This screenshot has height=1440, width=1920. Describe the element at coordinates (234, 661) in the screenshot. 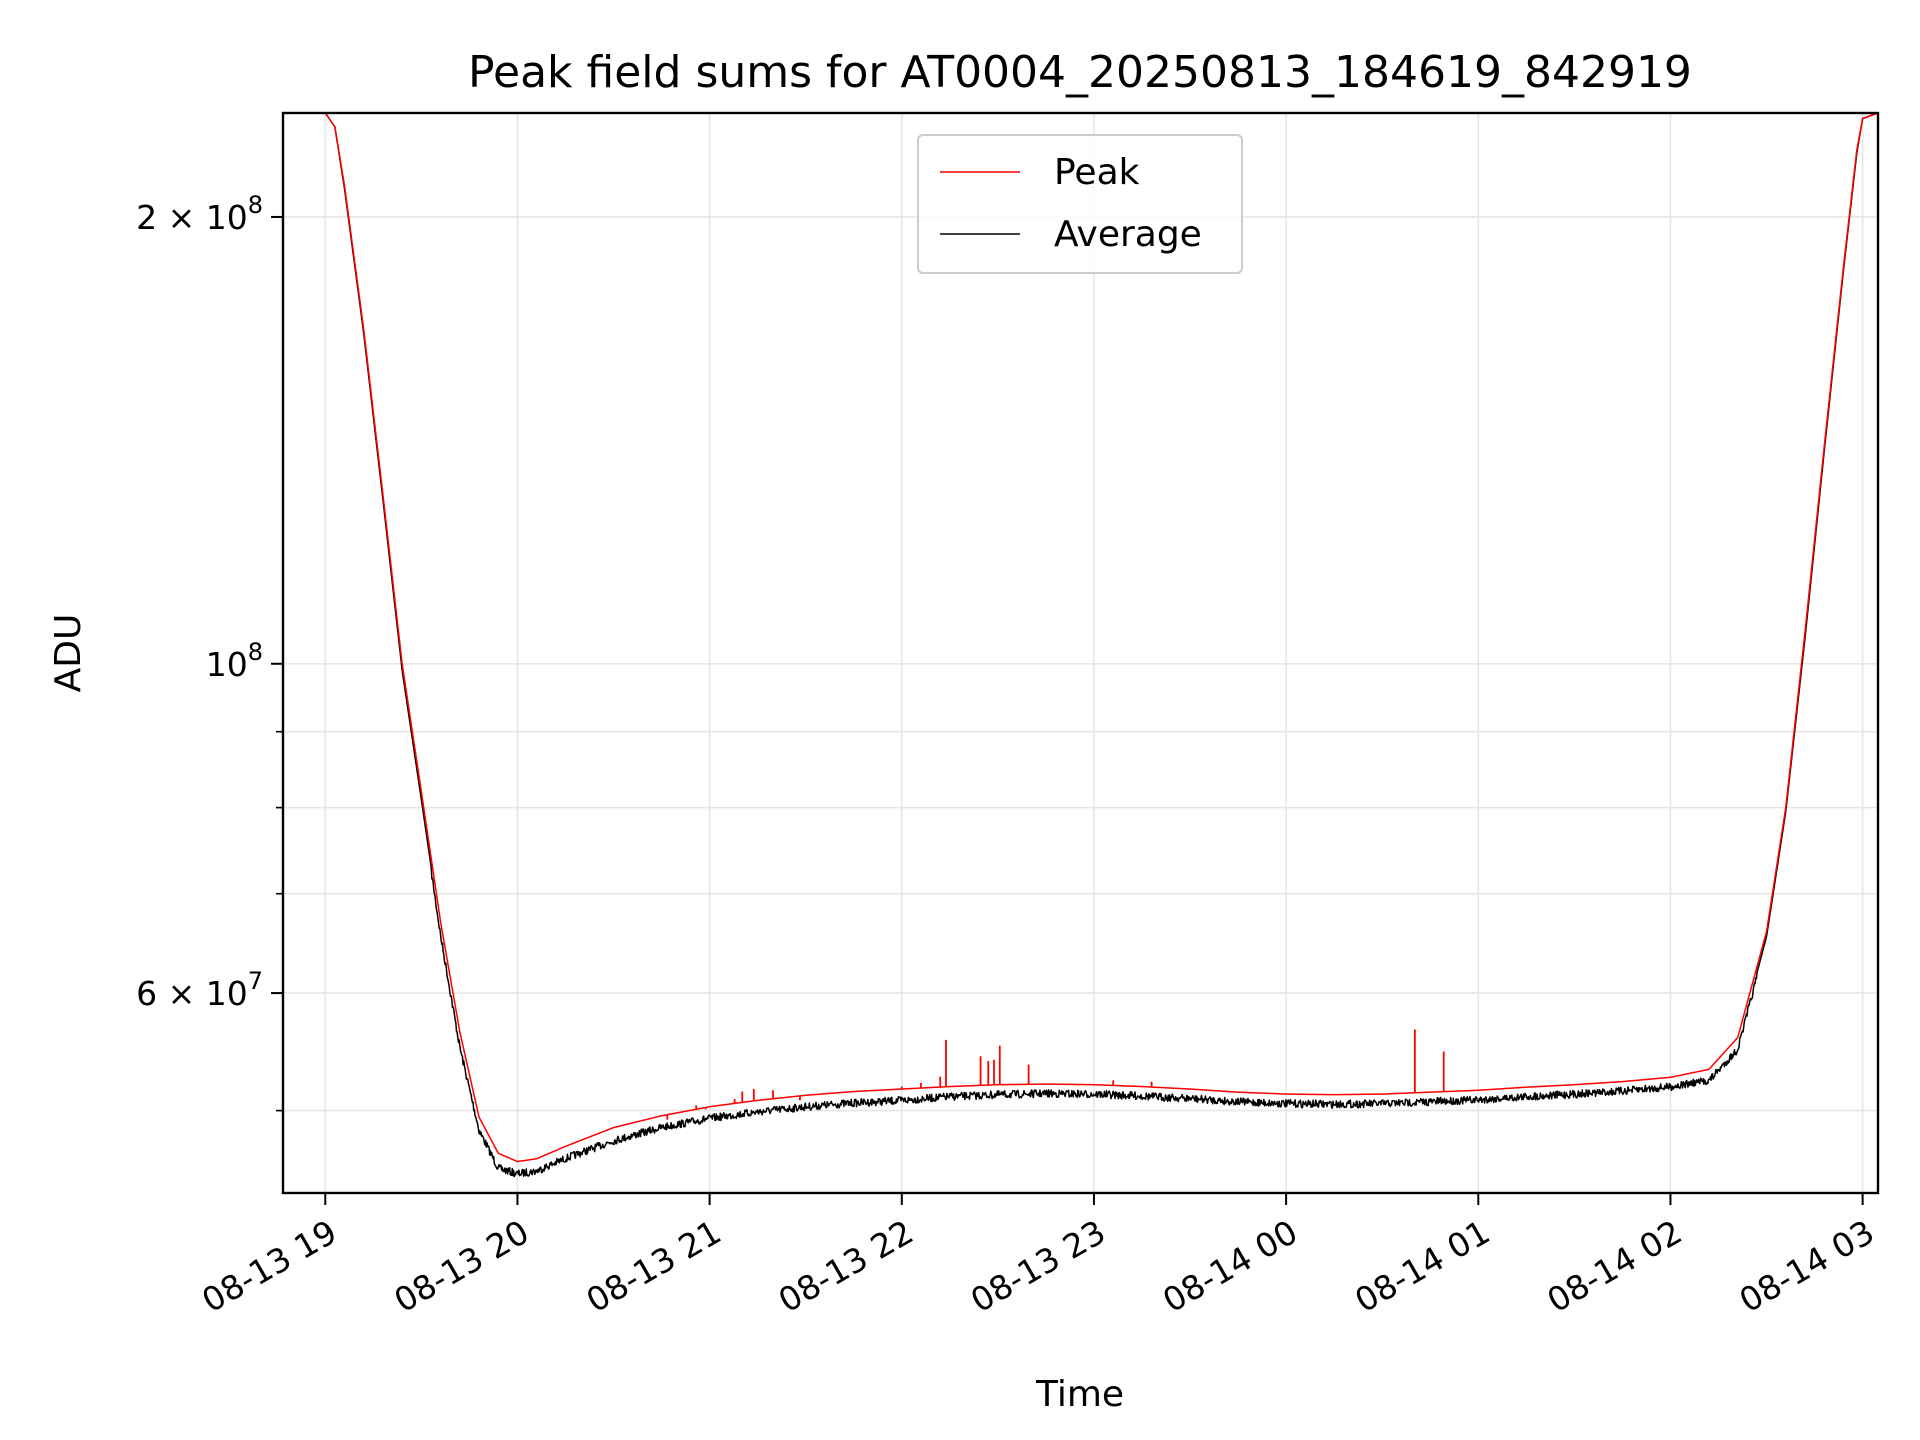

I see `y-tick-label: 108` at that location.